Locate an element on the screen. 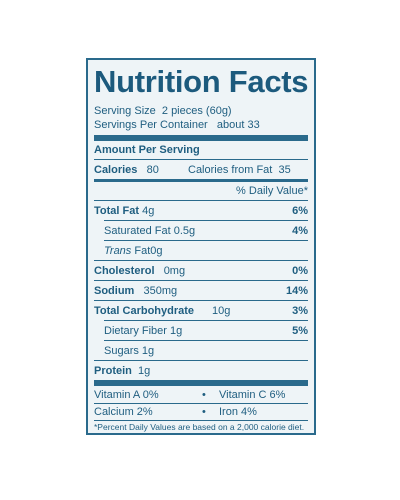 Image resolution: width=400 pixels, height=500 pixels. sodium-label: Sodium is located at coordinates (114, 291).